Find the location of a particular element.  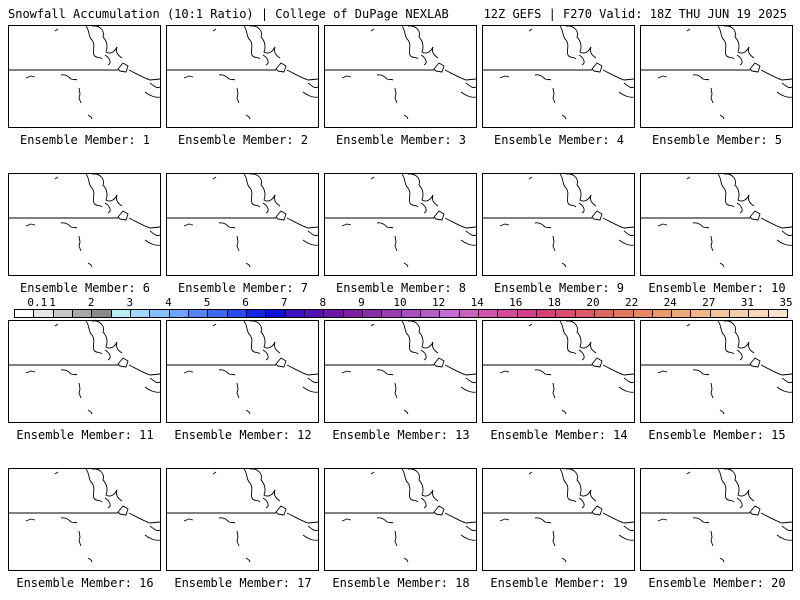

colorbar-tick-label: 18 is located at coordinates (554, 302).